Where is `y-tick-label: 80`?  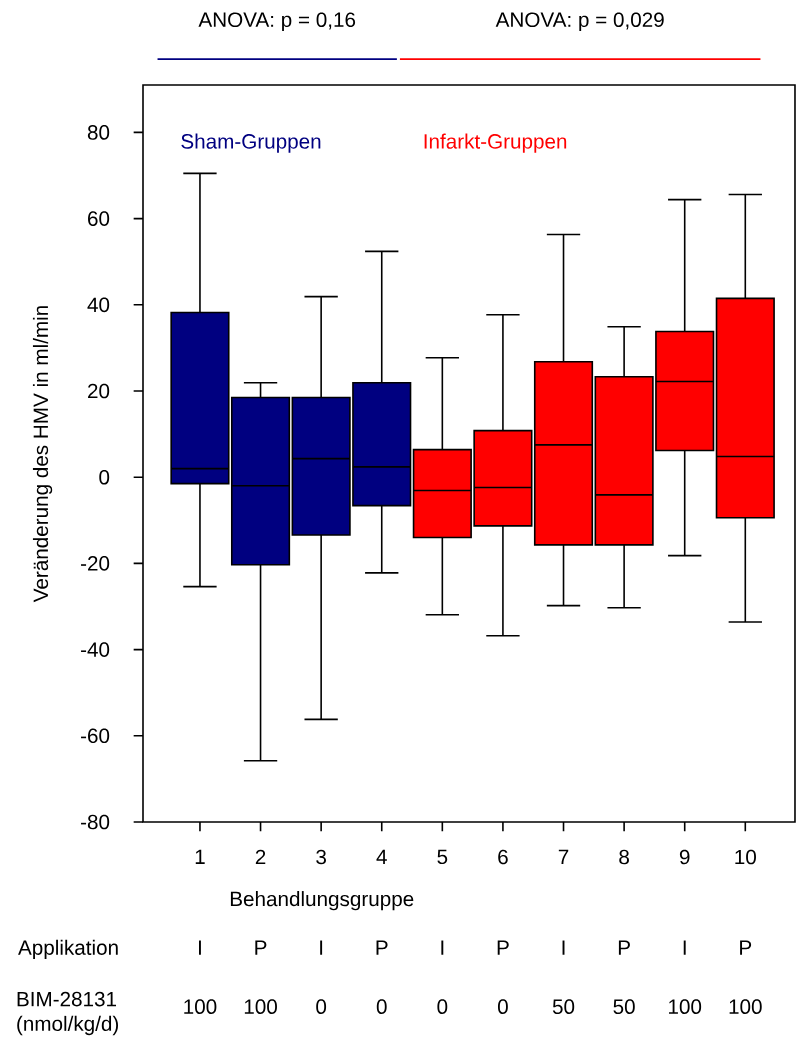
y-tick-label: 80 is located at coordinates (98, 132).